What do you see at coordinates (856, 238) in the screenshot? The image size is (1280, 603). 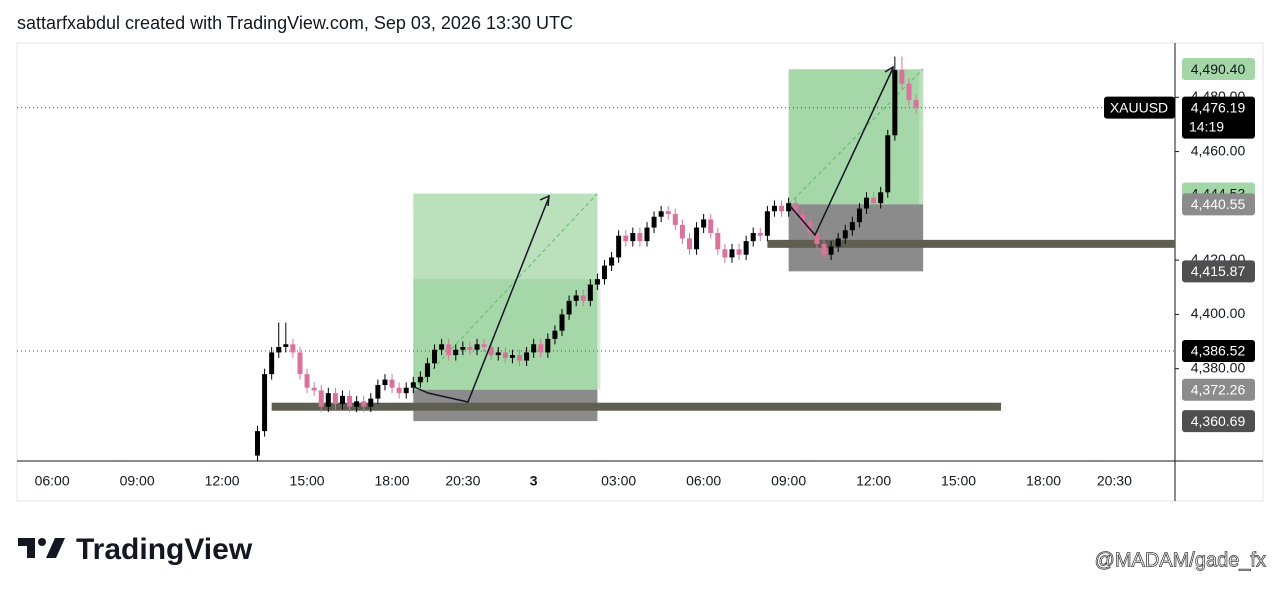 I see `loss-zone` at bounding box center [856, 238].